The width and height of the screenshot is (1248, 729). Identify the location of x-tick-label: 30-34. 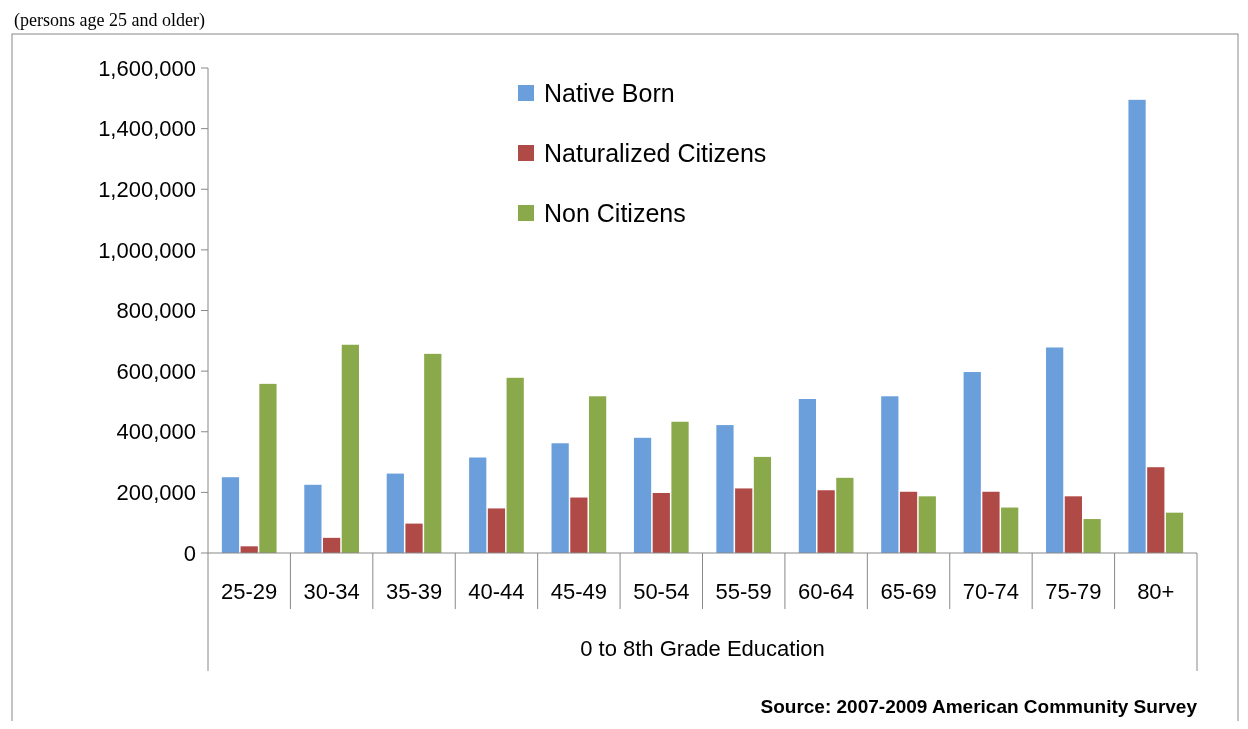
(331, 591).